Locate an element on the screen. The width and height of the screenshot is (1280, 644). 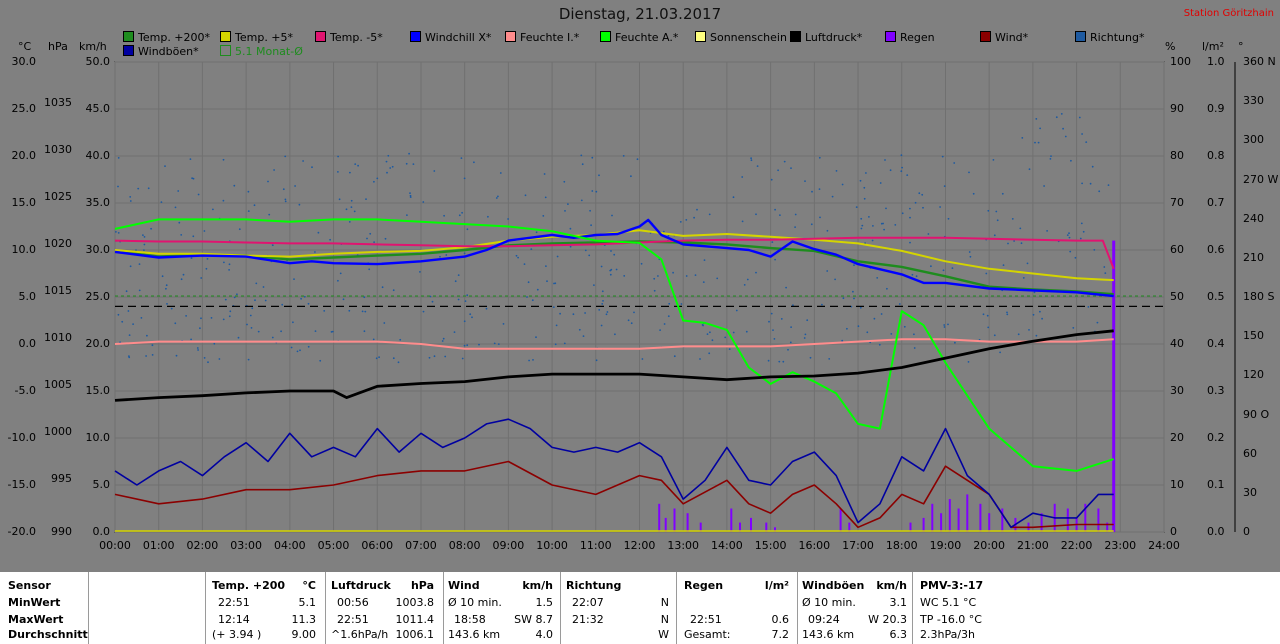
unit-kmh: km/h is located at coordinates (93, 46).